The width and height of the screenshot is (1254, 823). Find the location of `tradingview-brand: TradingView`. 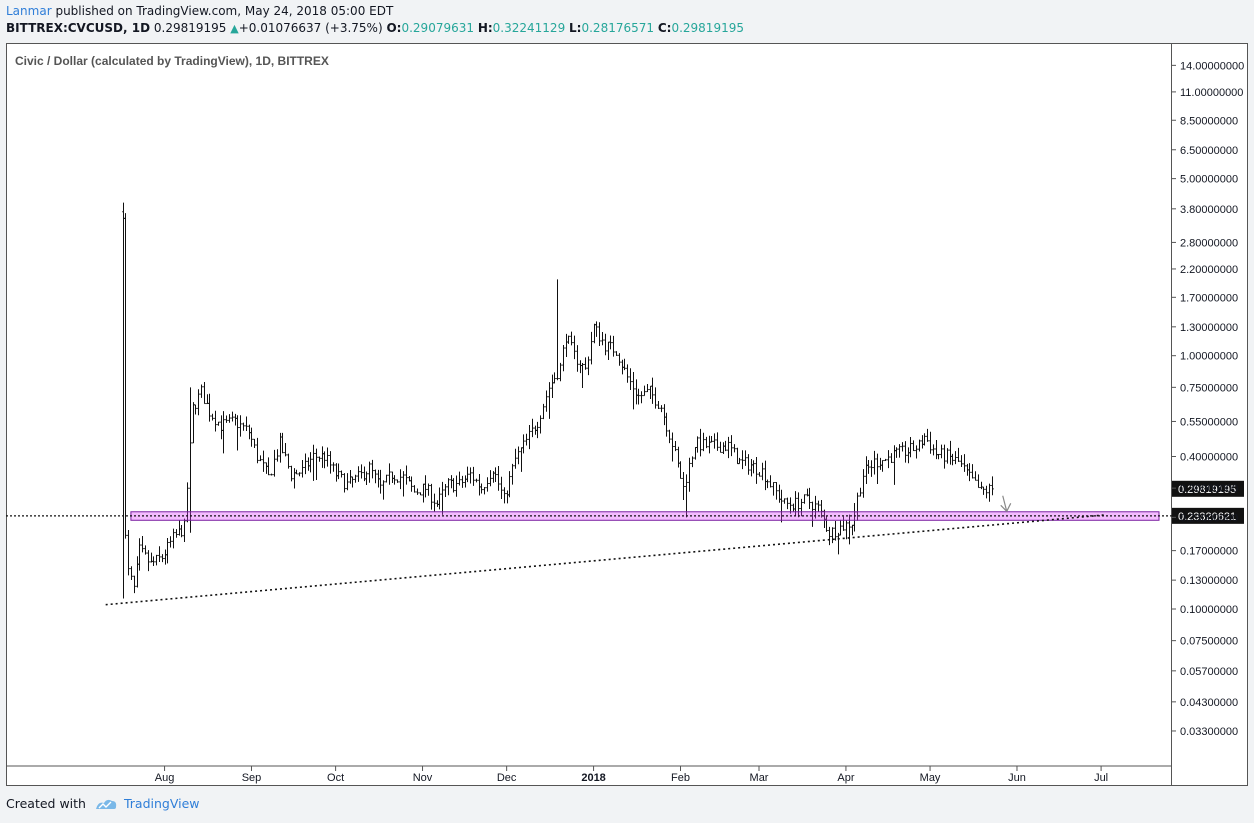

tradingview-brand: TradingView is located at coordinates (147, 803).